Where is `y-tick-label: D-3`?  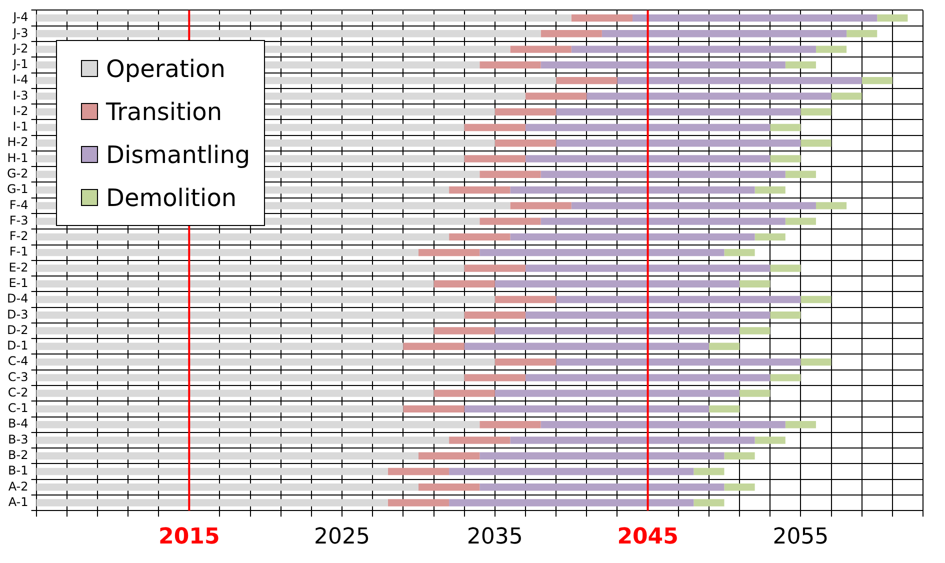
y-tick-label: D-3 is located at coordinates (17, 314).